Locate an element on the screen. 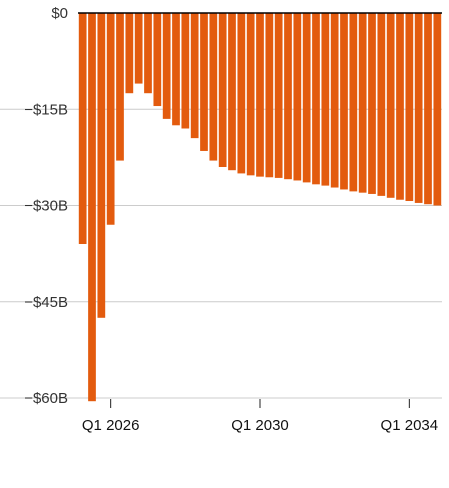  y-axis-ticks: $0 −$15B −$30B −$45B −$60B is located at coordinates (46, 206).